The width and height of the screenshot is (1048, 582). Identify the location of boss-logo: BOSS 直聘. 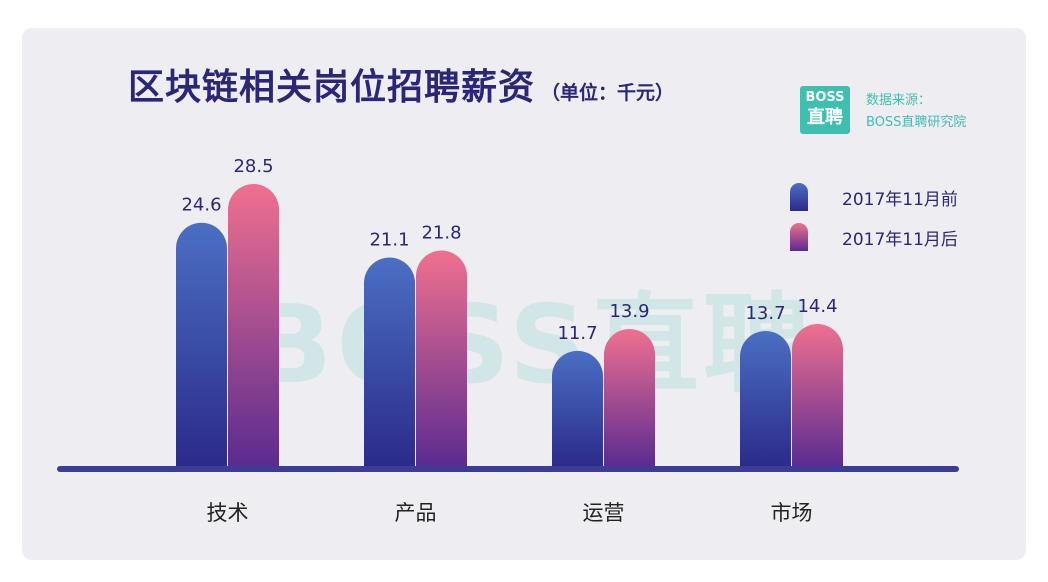
(825, 110).